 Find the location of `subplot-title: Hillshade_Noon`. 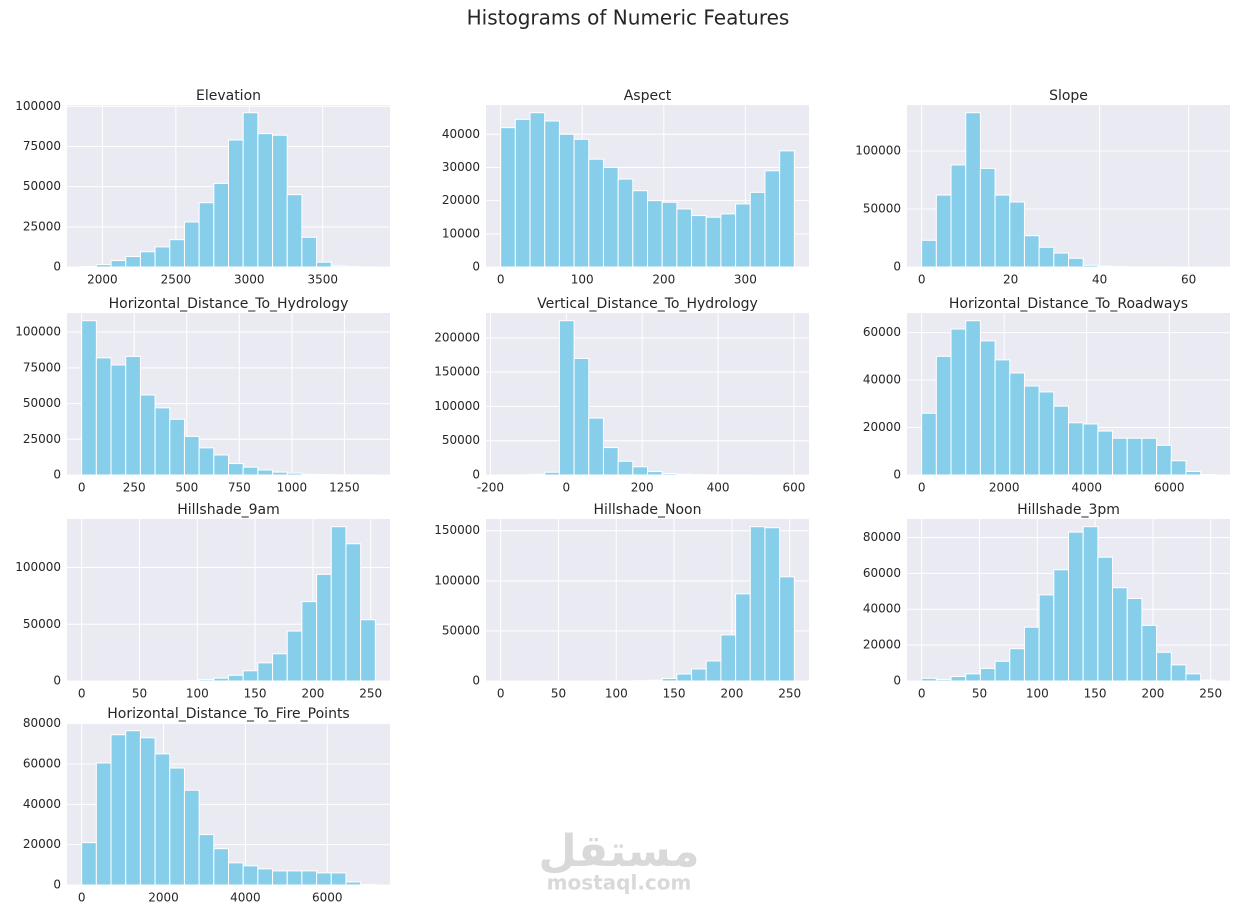

subplot-title: Hillshade_Noon is located at coordinates (648, 510).